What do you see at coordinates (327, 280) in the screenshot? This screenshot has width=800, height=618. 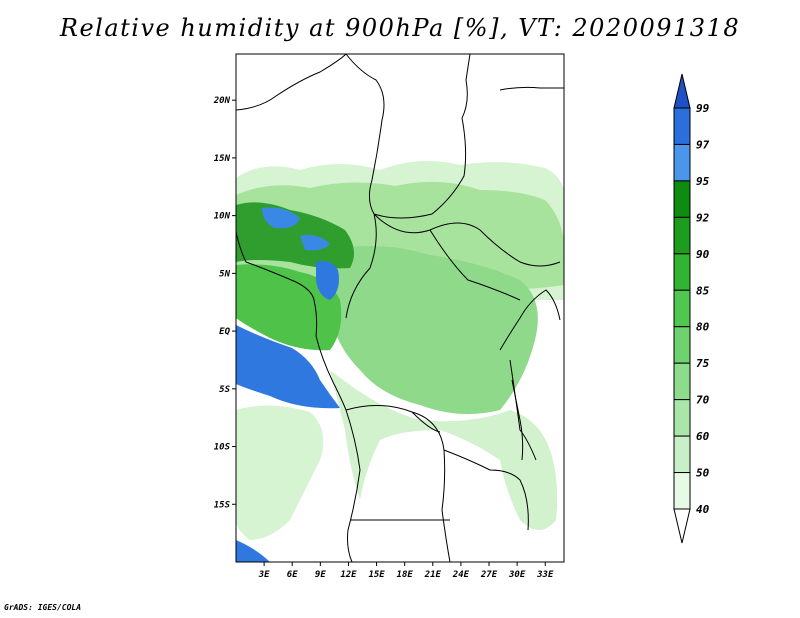 I see `field-high-gulf` at bounding box center [327, 280].